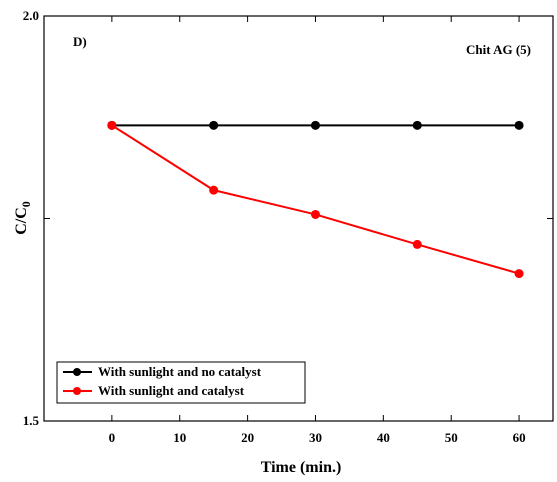 Image resolution: width=557 pixels, height=482 pixels. I want to click on legend-box, so click(181, 382).